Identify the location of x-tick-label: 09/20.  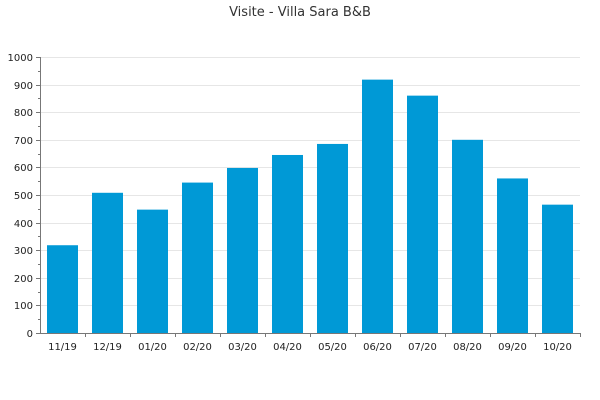
(512, 347).